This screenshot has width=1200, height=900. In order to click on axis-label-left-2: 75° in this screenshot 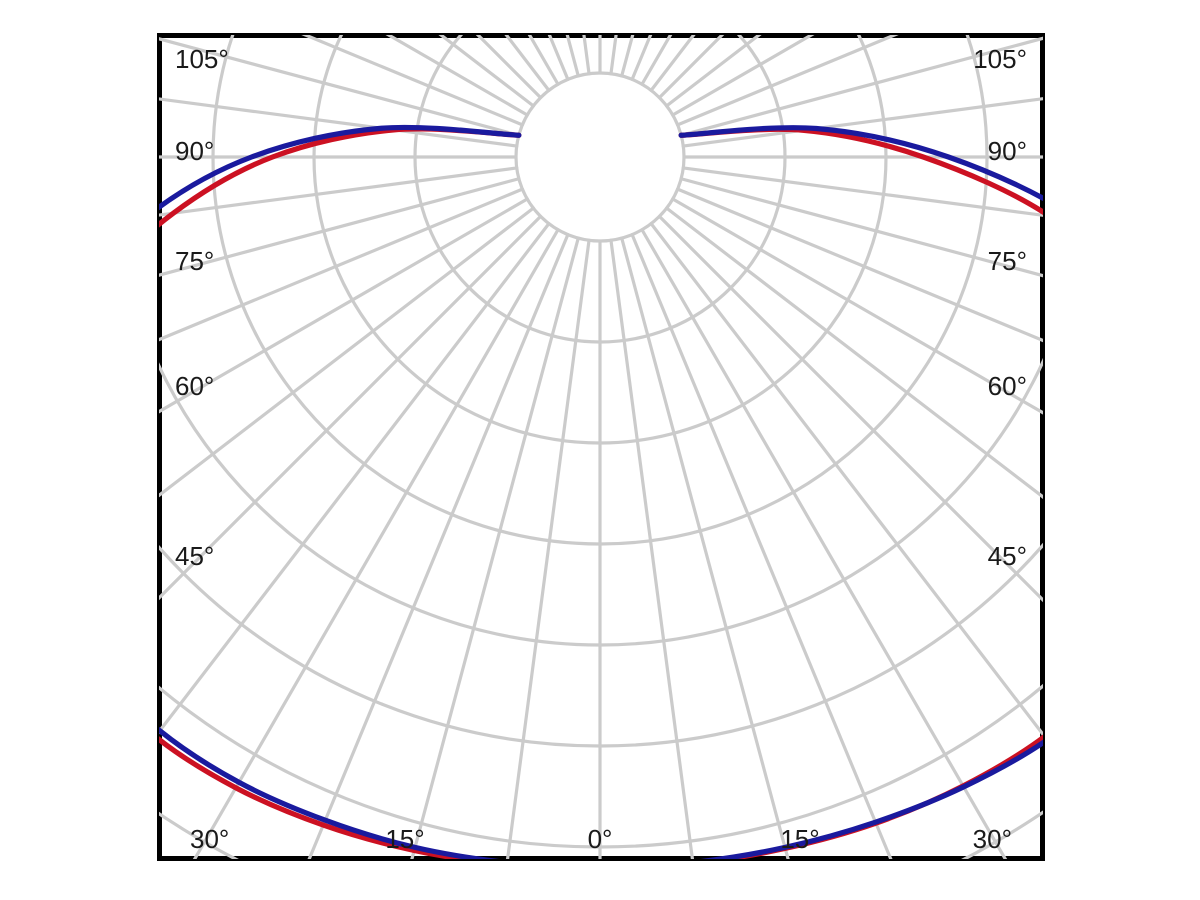, I will do `click(194, 261)`.